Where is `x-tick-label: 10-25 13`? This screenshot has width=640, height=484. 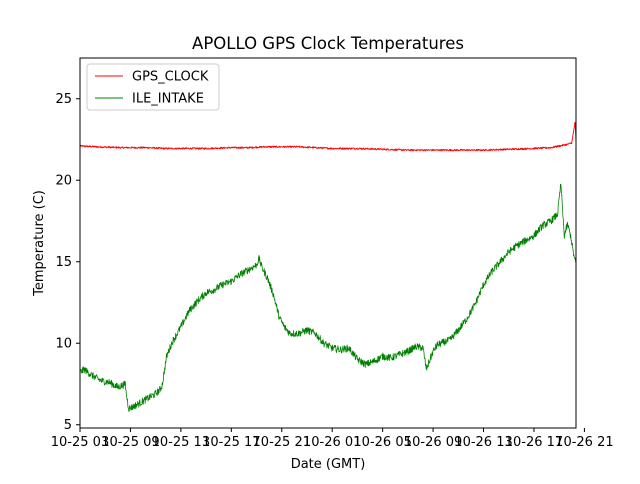 x-tick-label: 10-25 13 is located at coordinates (181, 442).